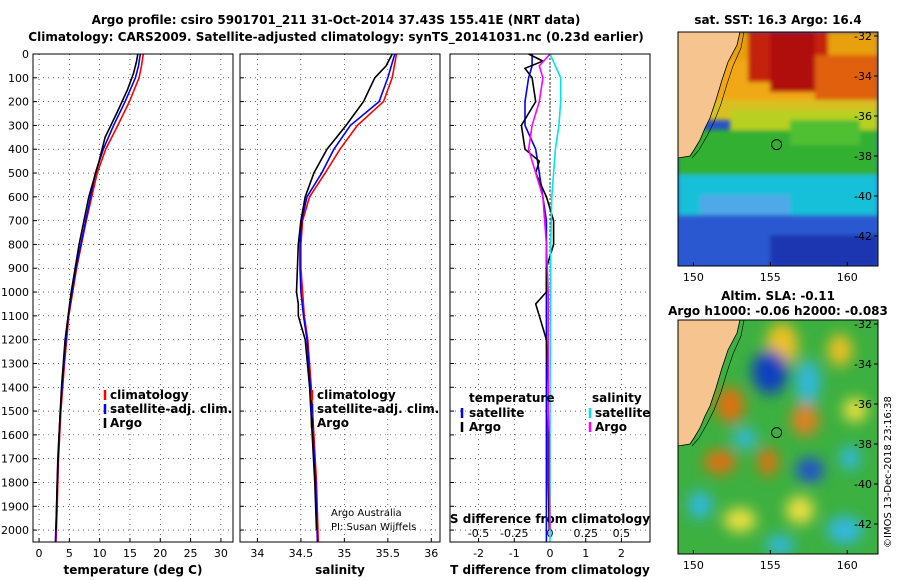  I want to click on sst-map-axes: 150 155 160 -32 -34 -36 -38 -40 -42, so click(780, 157).